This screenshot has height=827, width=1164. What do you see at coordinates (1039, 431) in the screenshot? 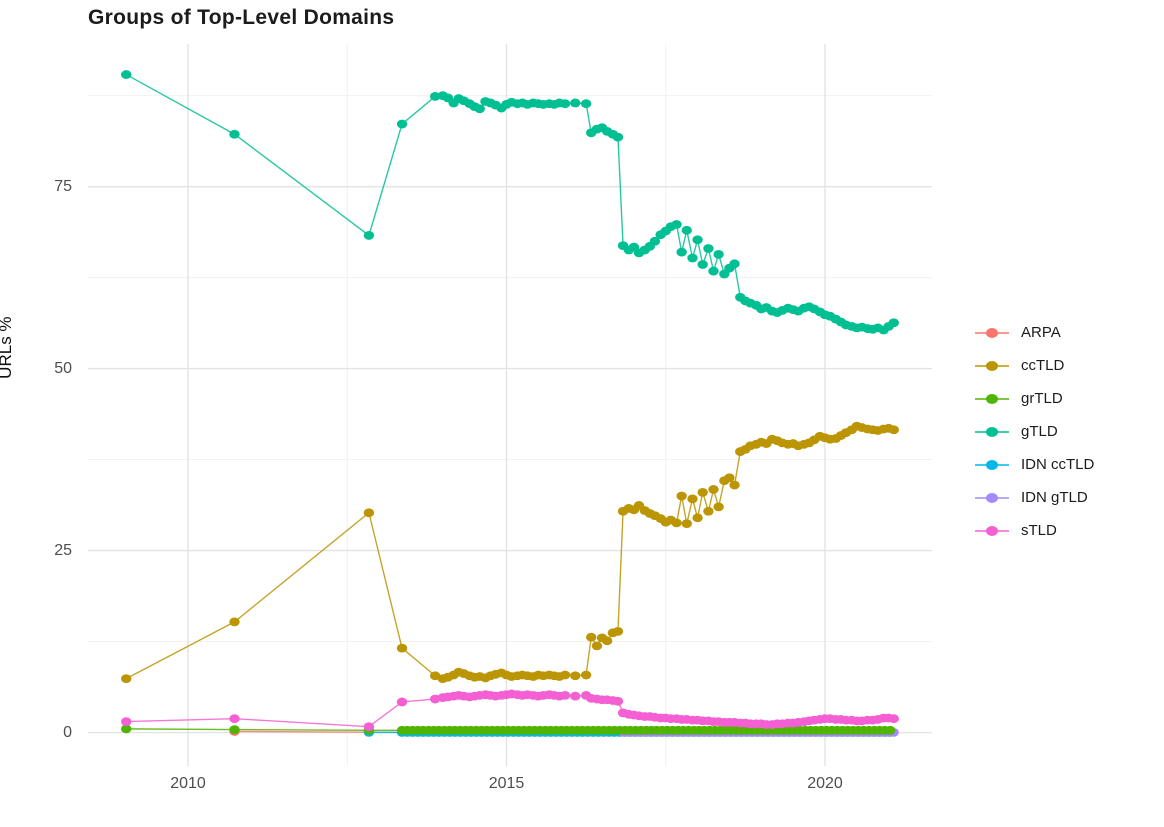
I see `legend-label: gTLD` at bounding box center [1039, 431].